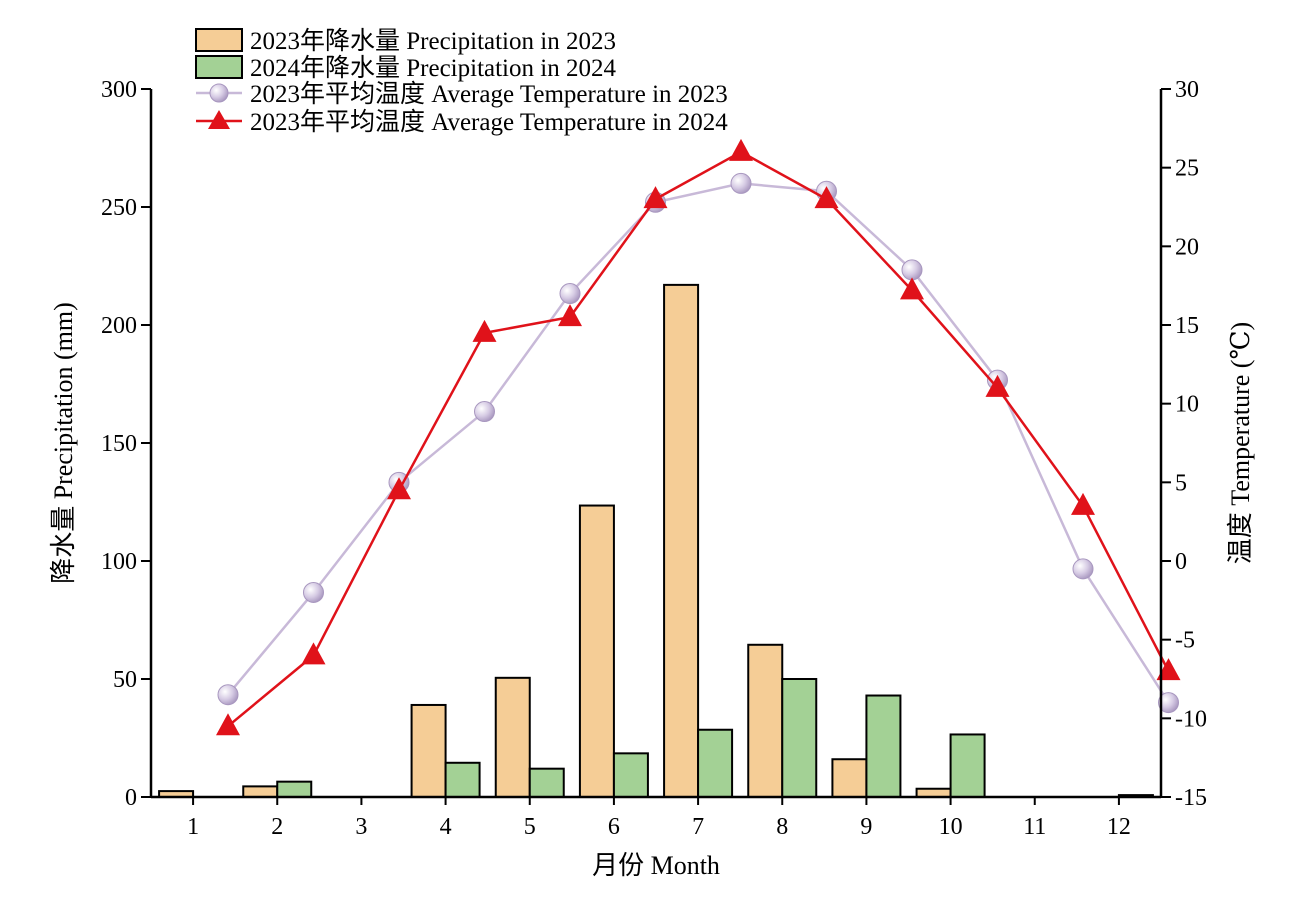  What do you see at coordinates (1187, 326) in the screenshot?
I see `y-right-tick-label: 15` at bounding box center [1187, 326].